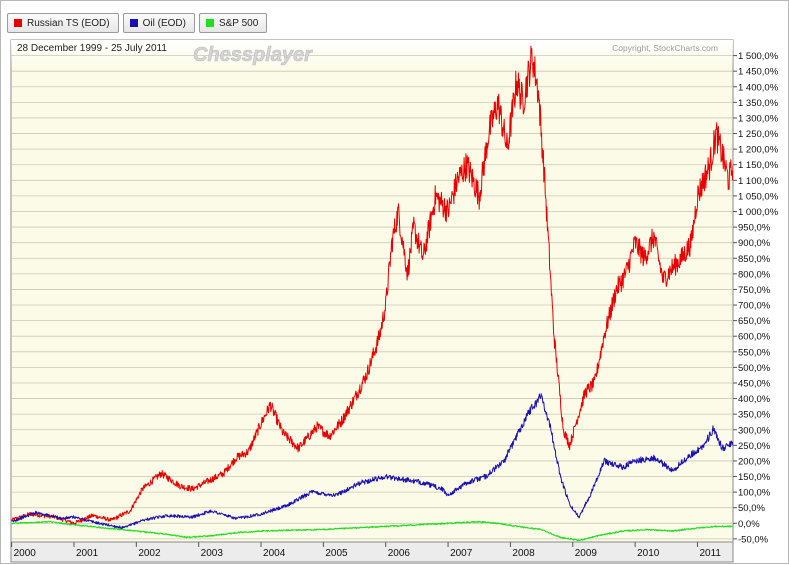 The width and height of the screenshot is (789, 565). I want to click on y-tick-label: 0,0%, so click(749, 524).